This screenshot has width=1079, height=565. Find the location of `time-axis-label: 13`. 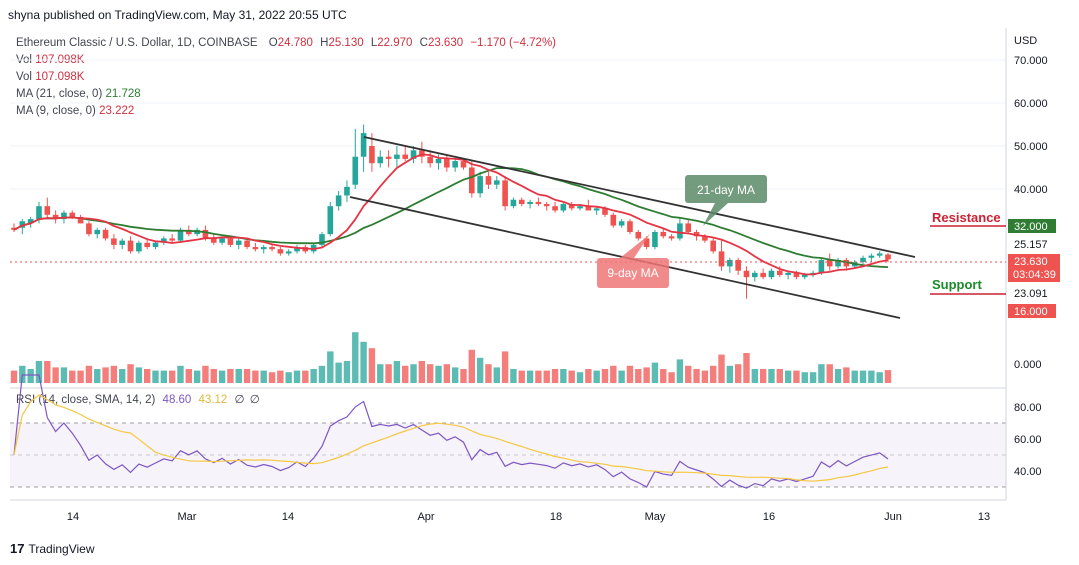

time-axis-label: 13 is located at coordinates (984, 517).